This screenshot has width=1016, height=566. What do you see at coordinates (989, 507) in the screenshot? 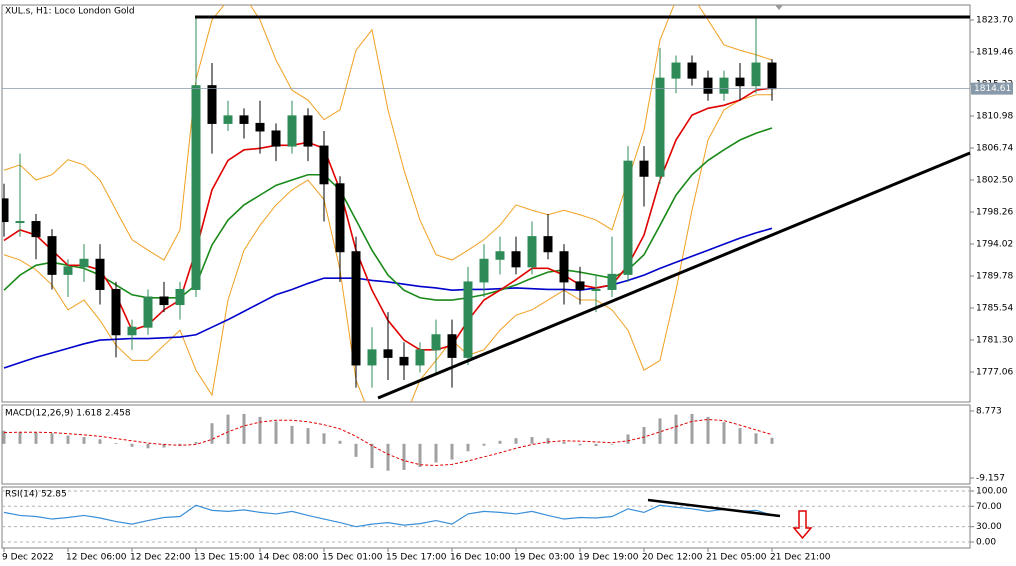
I see `y-tick-label: 70.00` at bounding box center [989, 507].